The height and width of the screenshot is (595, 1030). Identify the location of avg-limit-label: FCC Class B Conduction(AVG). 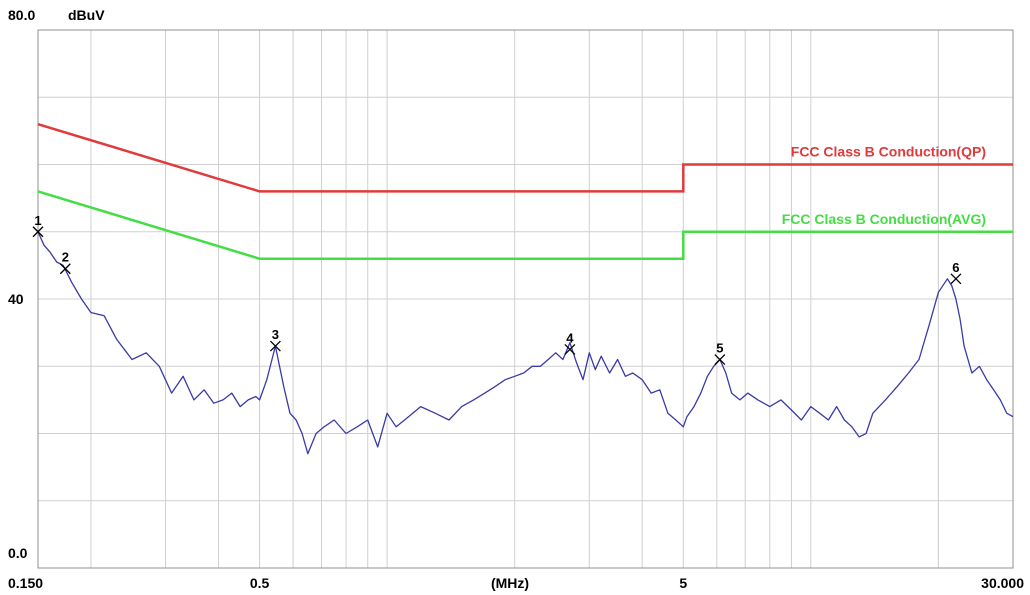
(884, 219).